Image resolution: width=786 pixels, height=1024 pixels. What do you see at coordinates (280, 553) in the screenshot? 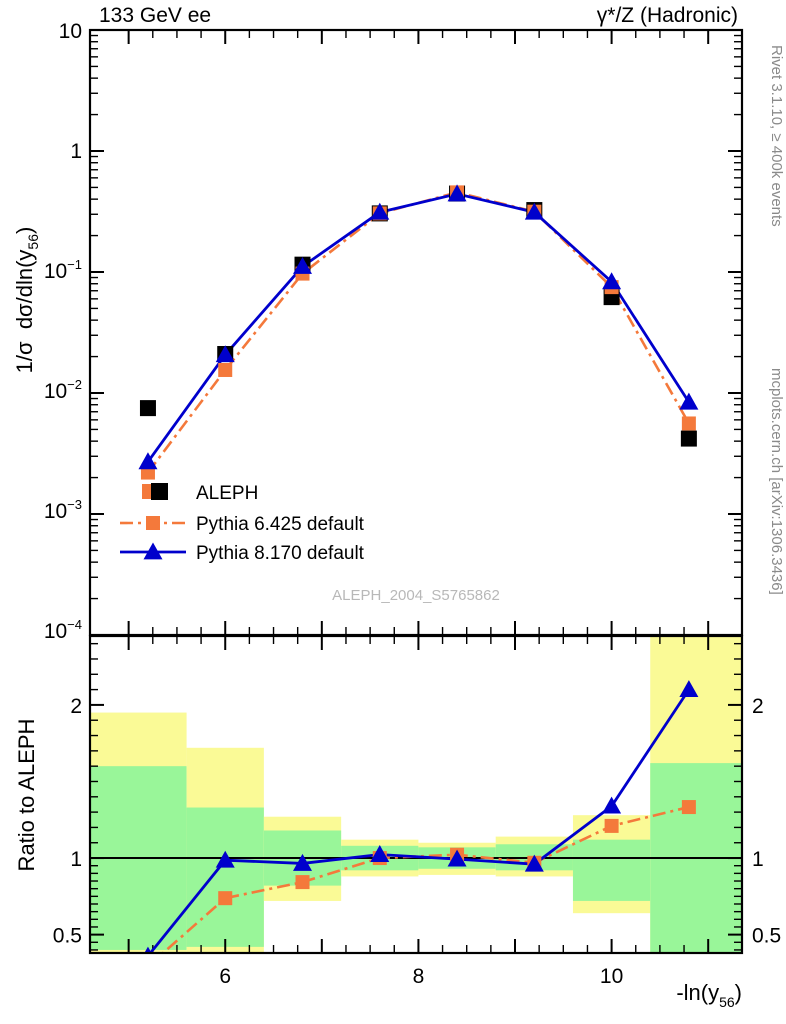
I see `legend-item-label: Pythia 8.170 default` at bounding box center [280, 553].